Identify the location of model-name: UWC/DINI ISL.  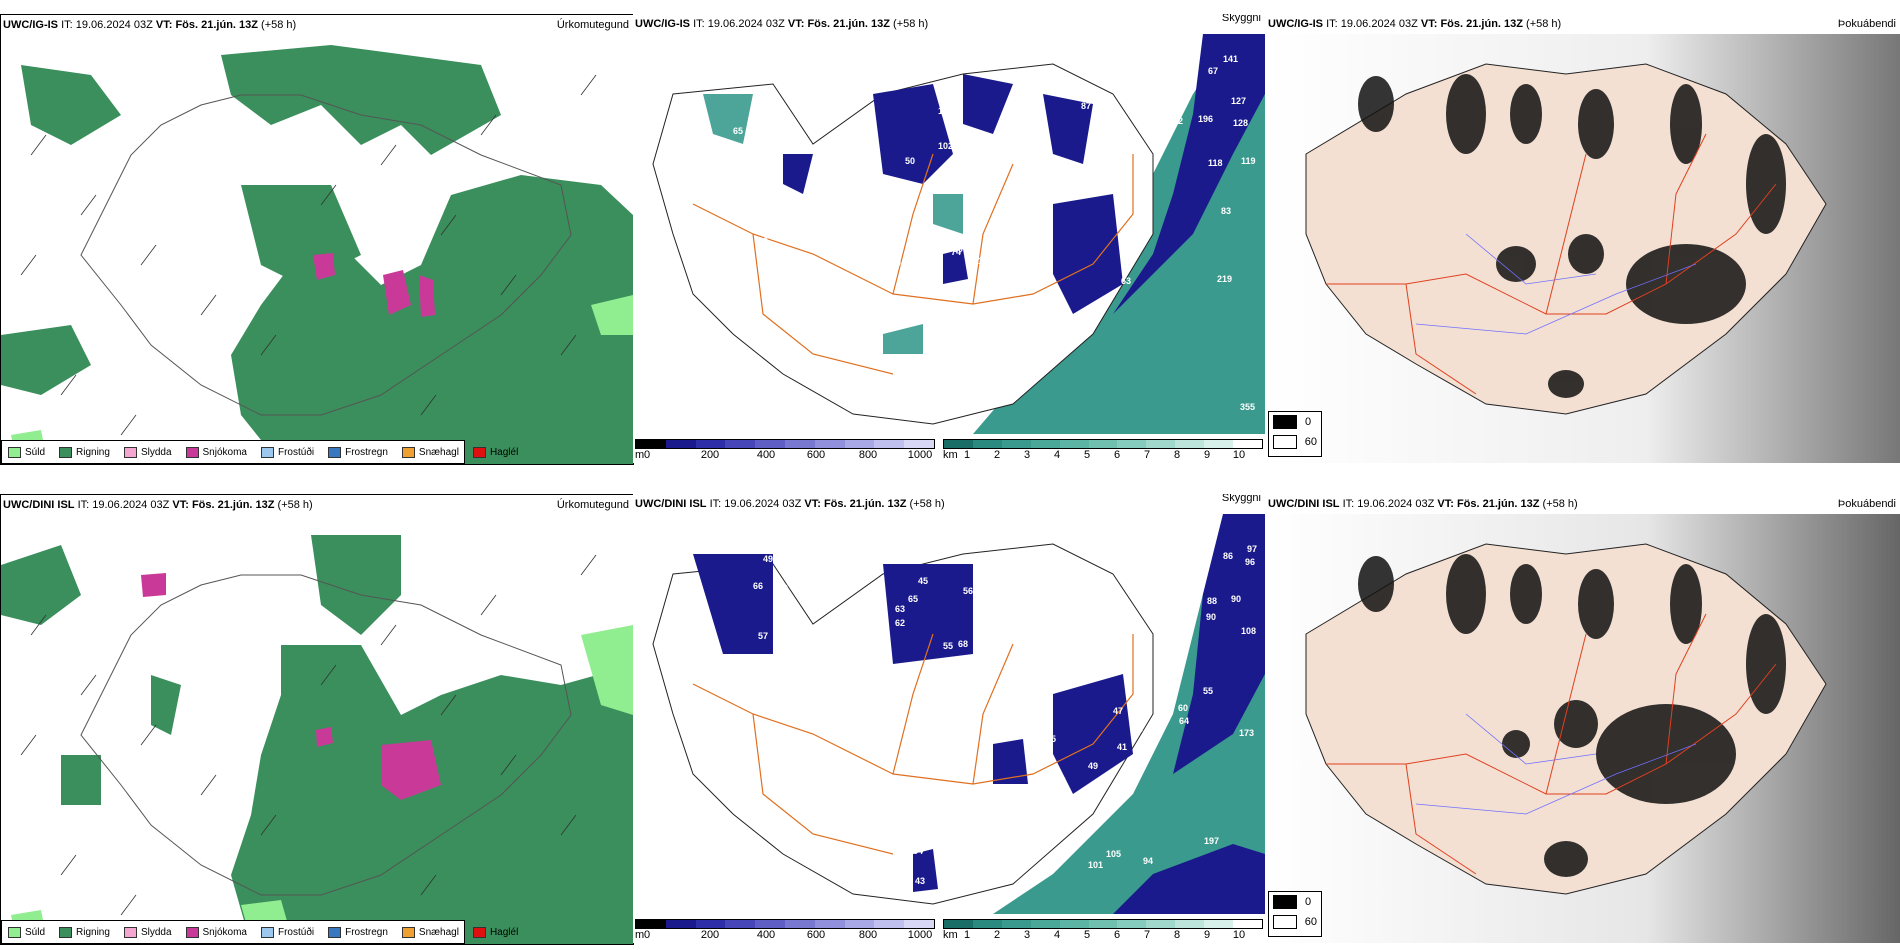
(1304, 504).